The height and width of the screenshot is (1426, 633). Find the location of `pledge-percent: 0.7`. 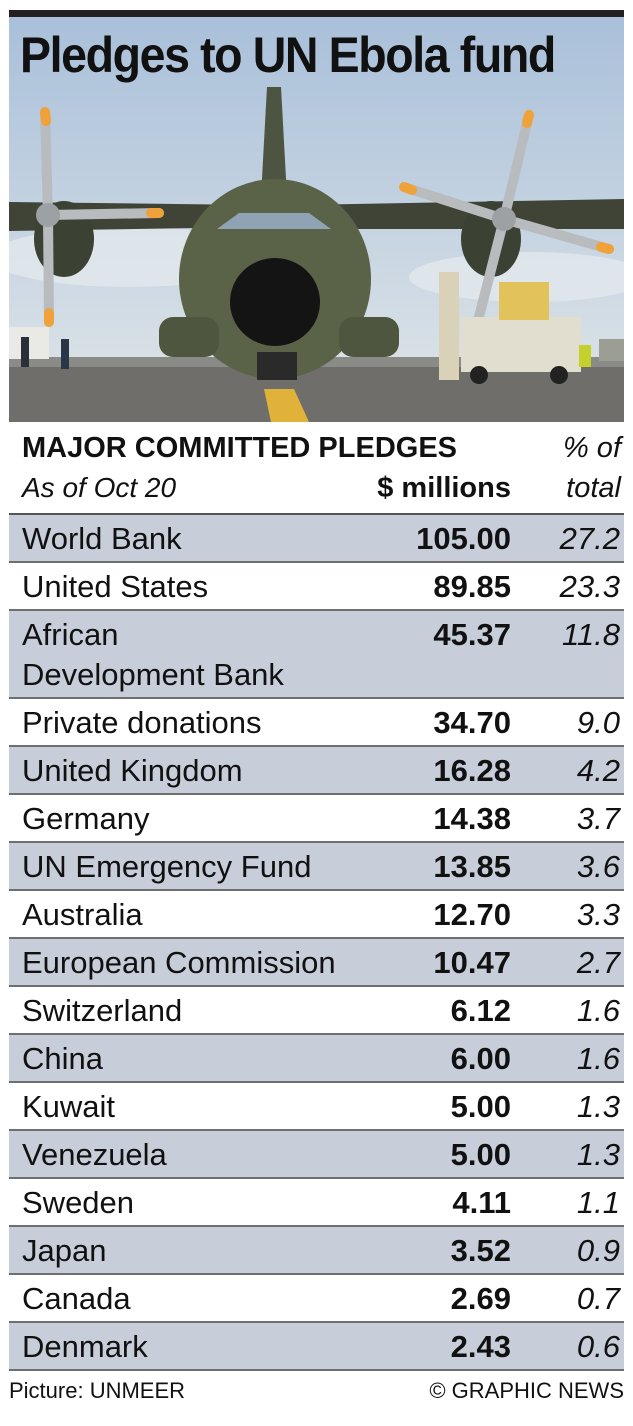

pledge-percent: 0.7 is located at coordinates (598, 1298).